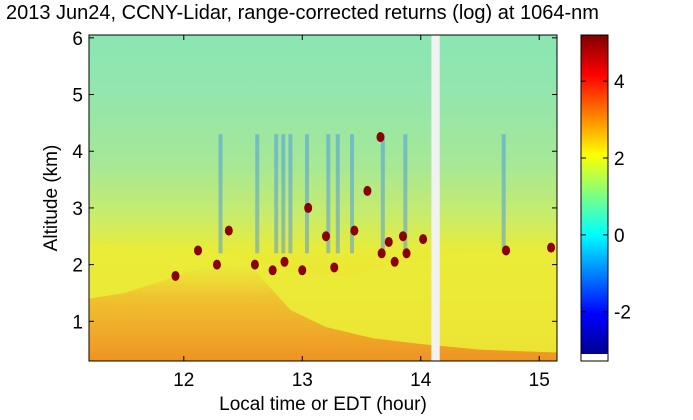 This screenshot has height=420, width=693. Describe the element at coordinates (435, 198) in the screenshot. I see `data-gap` at that location.